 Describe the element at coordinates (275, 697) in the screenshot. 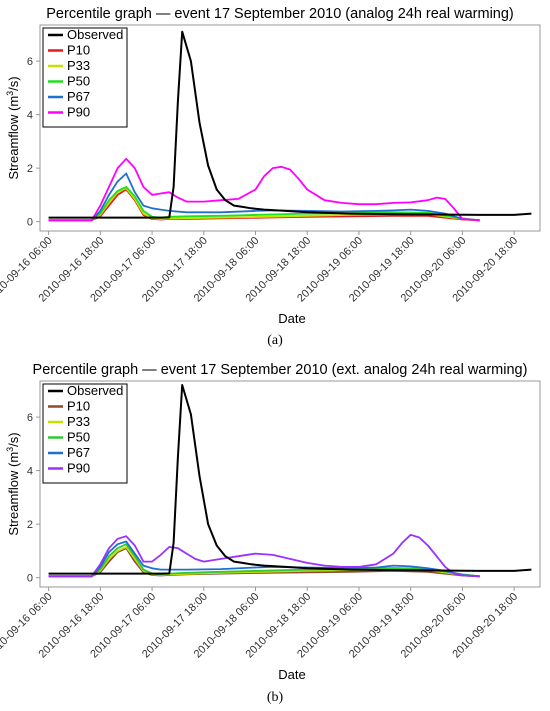

I see `caption-b: (b)` at that location.